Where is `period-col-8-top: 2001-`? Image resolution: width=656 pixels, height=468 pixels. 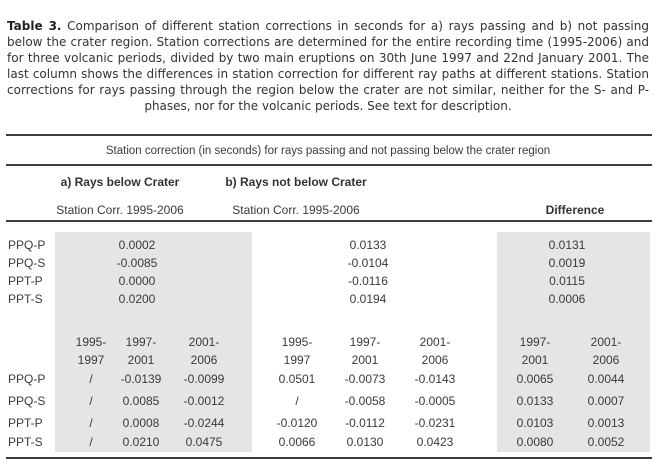
period-col-8-top: 2001- is located at coordinates (606, 342).